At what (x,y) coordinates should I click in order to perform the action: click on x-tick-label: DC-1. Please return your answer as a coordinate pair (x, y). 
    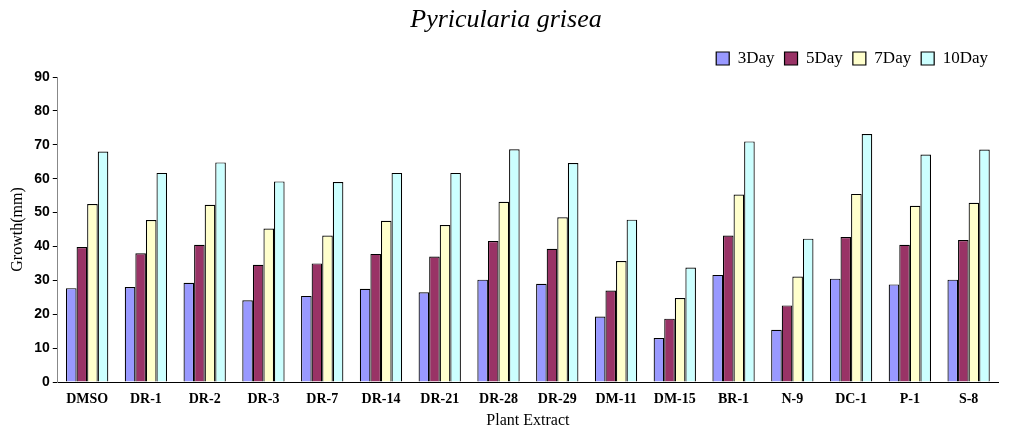
    Looking at the image, I should click on (851, 399).